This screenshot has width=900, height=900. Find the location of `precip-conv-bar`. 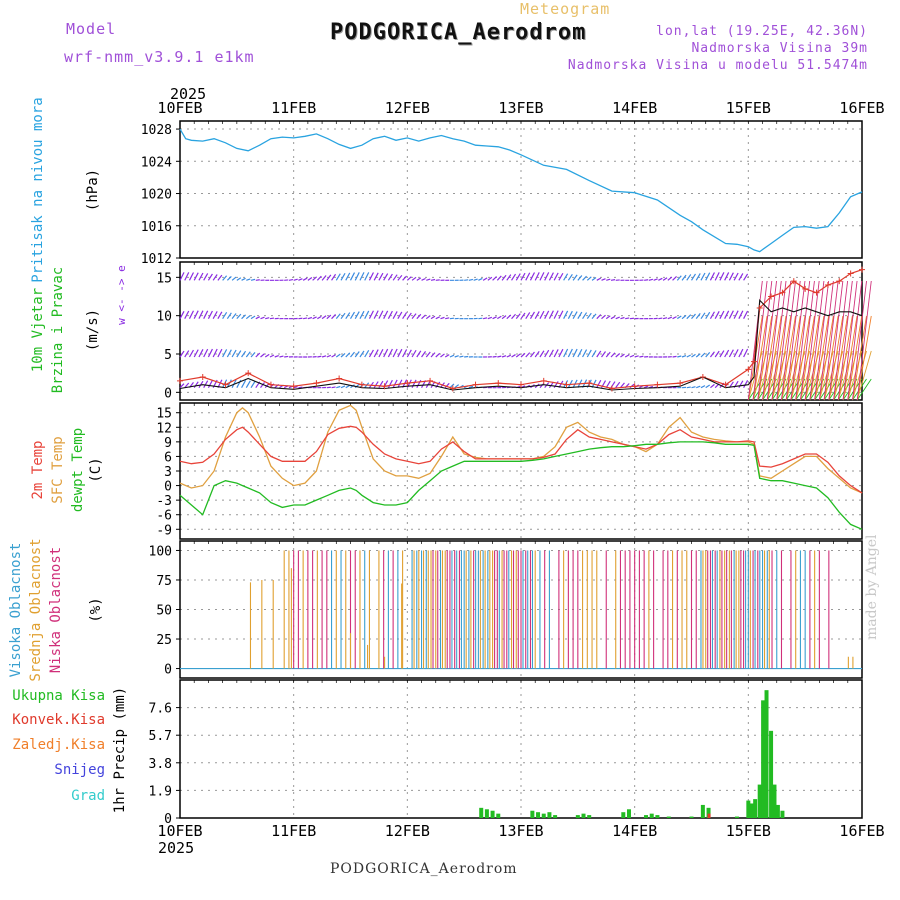

precip-conv-bar is located at coordinates (709, 815).